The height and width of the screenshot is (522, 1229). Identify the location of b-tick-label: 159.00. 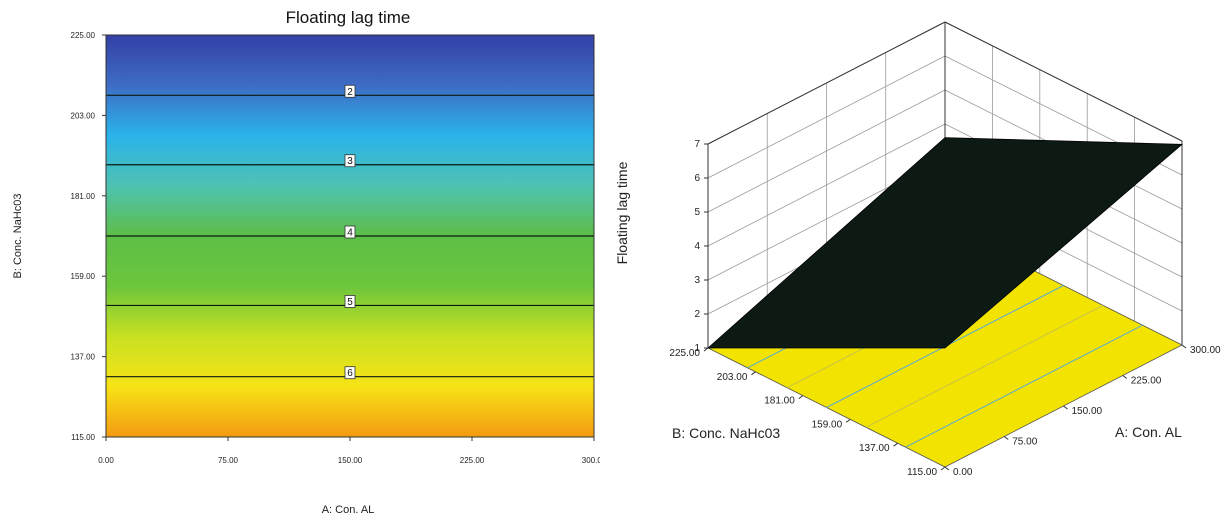
(827, 424).